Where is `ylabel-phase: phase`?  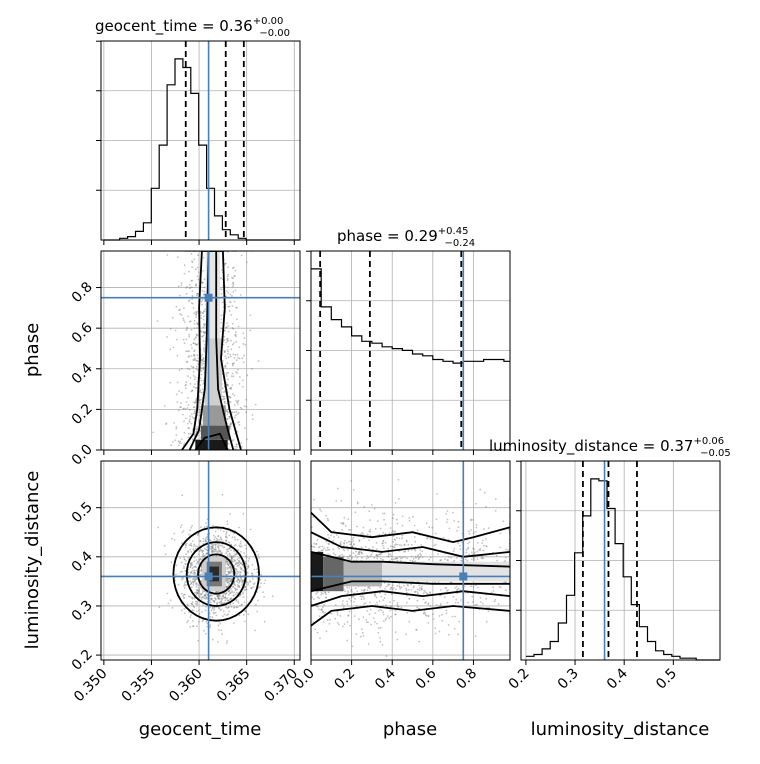
ylabel-phase: phase is located at coordinates (32, 350).